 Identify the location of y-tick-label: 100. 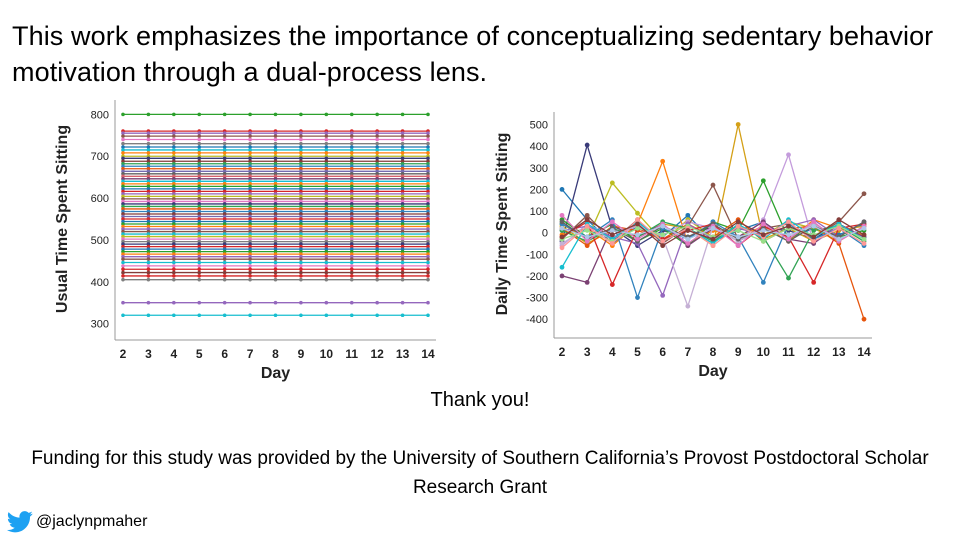
(539, 212).